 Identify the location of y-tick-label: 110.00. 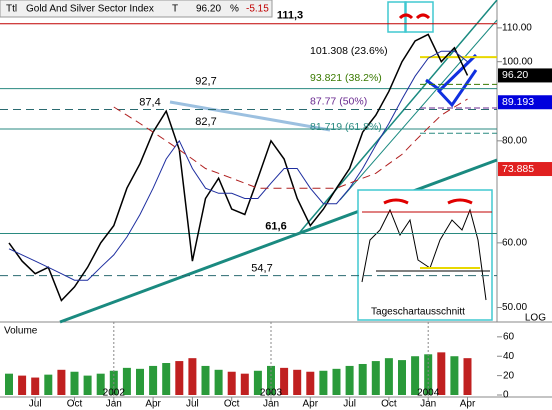
(517, 28).